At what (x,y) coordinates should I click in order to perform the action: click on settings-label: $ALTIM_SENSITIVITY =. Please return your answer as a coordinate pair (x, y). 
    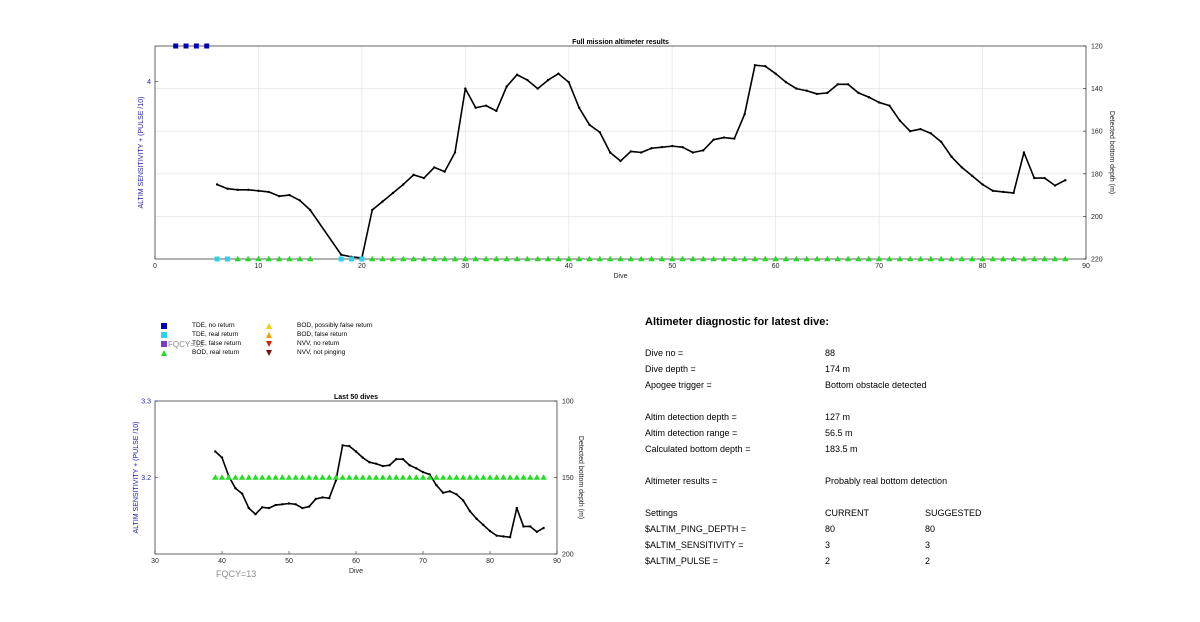
    Looking at the image, I should click on (694, 545).